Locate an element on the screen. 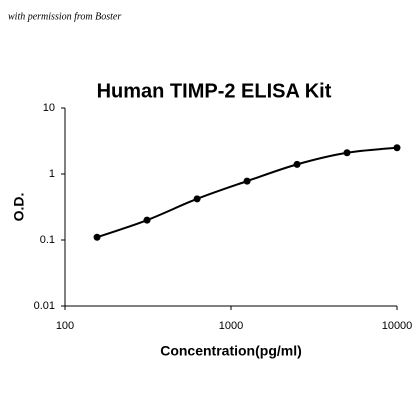 Image resolution: width=420 pixels, height=420 pixels. x-tick-label: 1000 is located at coordinates (231, 326).